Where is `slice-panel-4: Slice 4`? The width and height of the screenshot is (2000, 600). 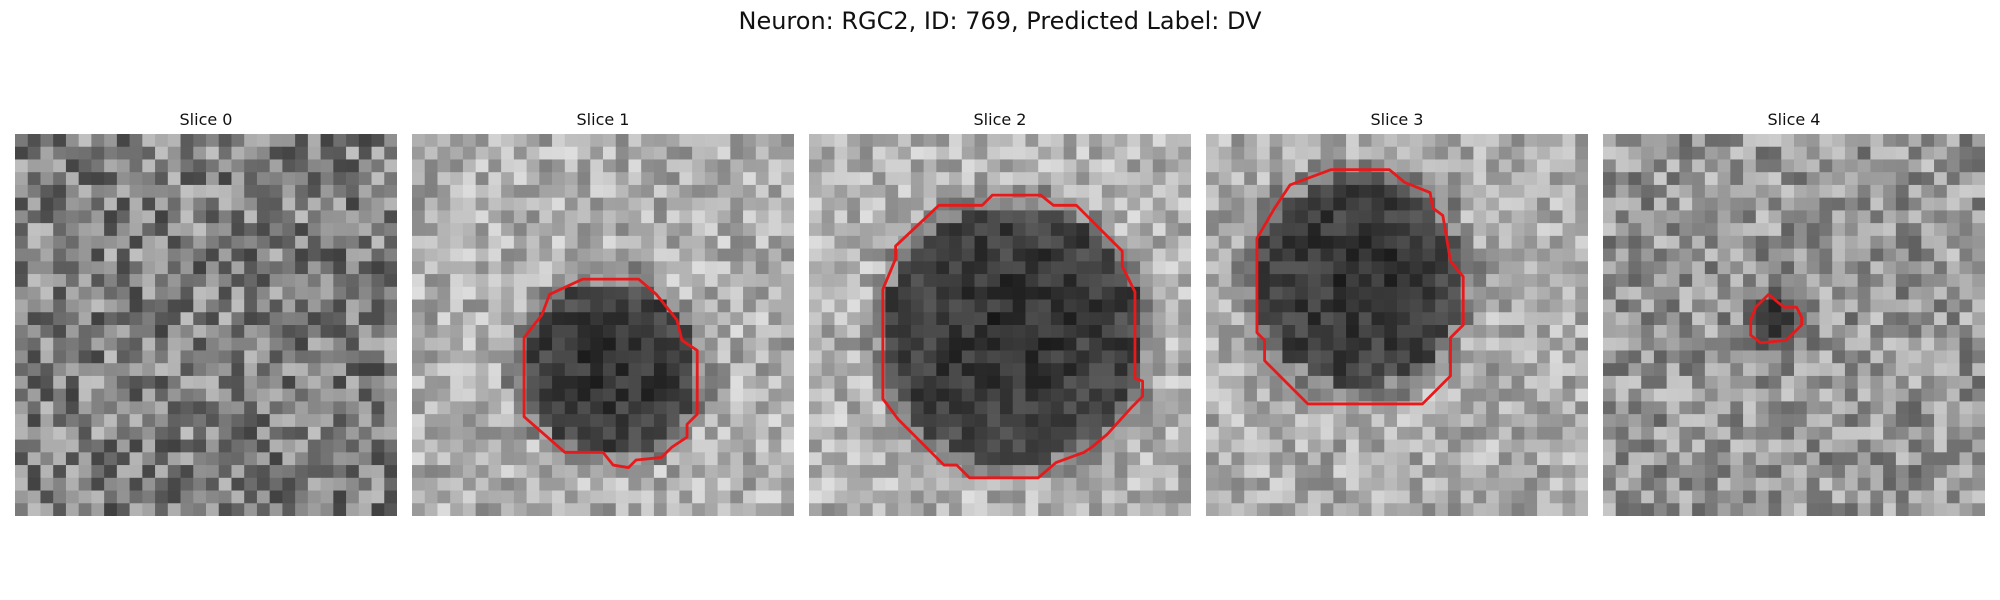 slice-panel-4: Slice 4 is located at coordinates (1794, 313).